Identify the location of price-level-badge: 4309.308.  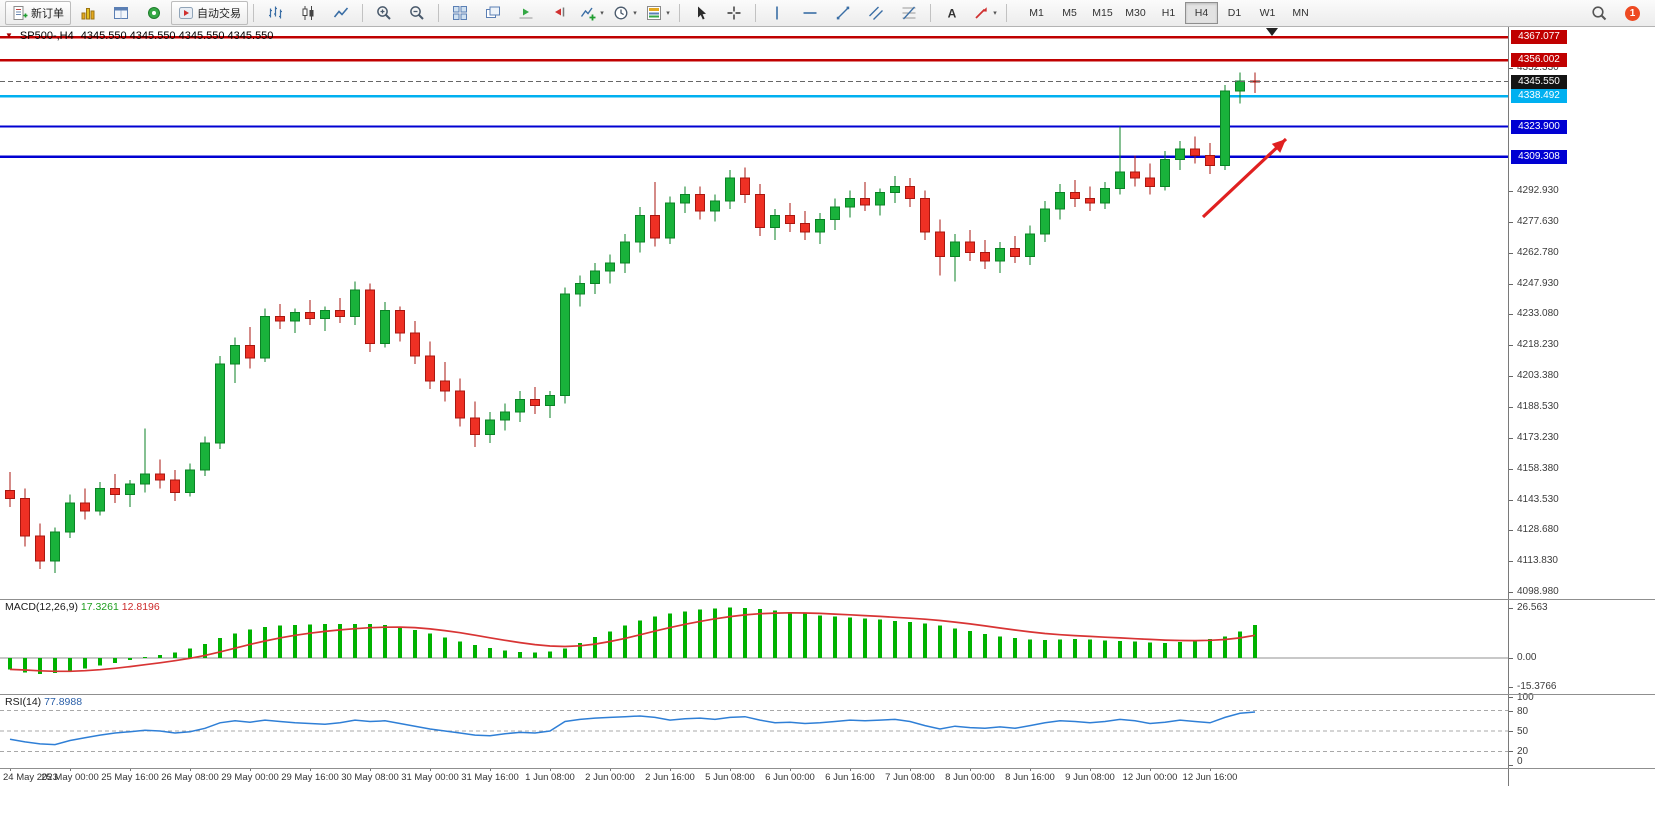
(1539, 156).